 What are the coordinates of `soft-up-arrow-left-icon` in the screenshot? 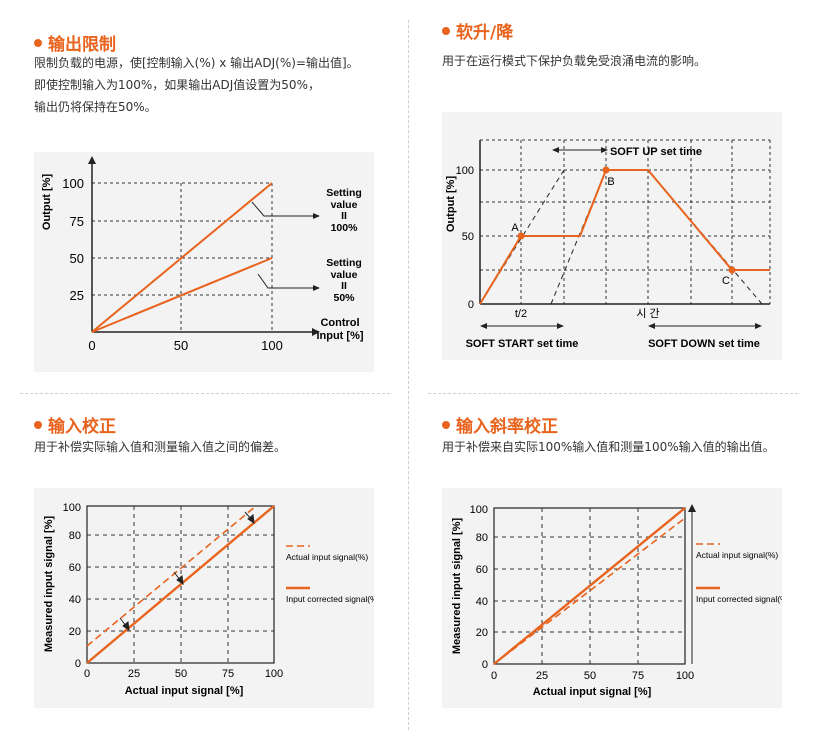 It's located at (555, 150).